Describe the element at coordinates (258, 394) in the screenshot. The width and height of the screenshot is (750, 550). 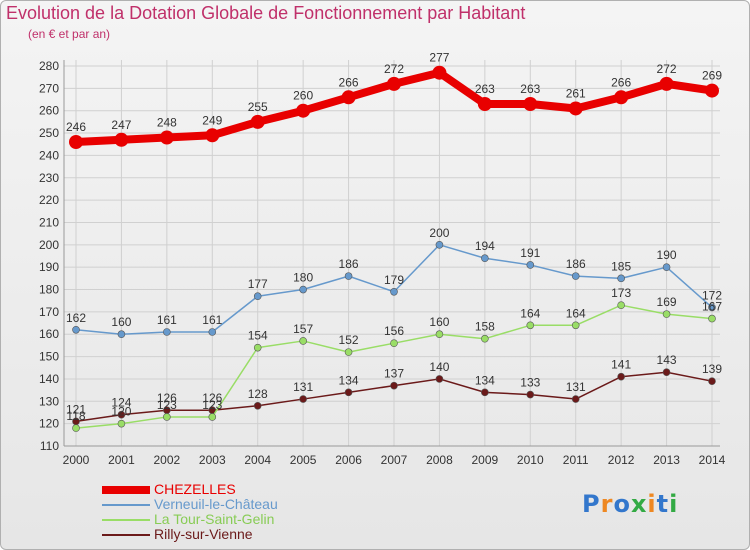
I see `data-label: 128` at that location.